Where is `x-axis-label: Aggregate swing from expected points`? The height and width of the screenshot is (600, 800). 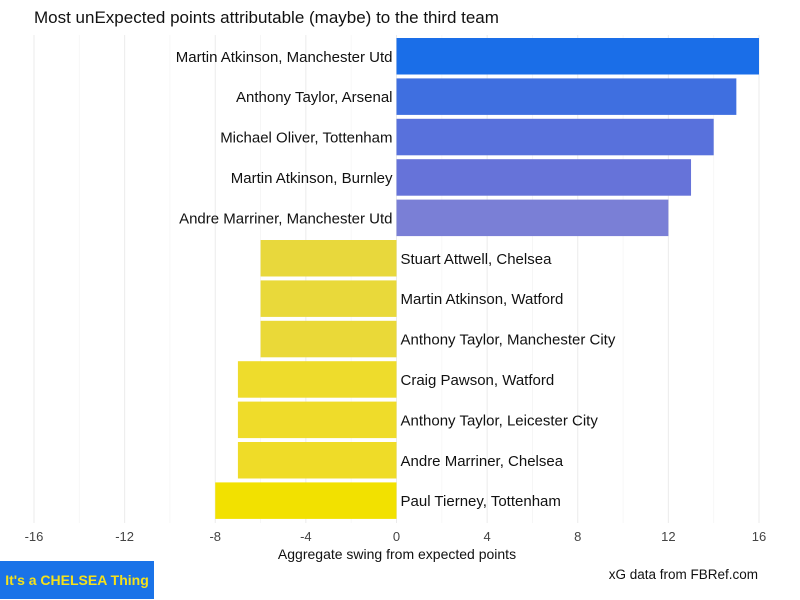
x-axis-label: Aggregate swing from expected points is located at coordinates (397, 554).